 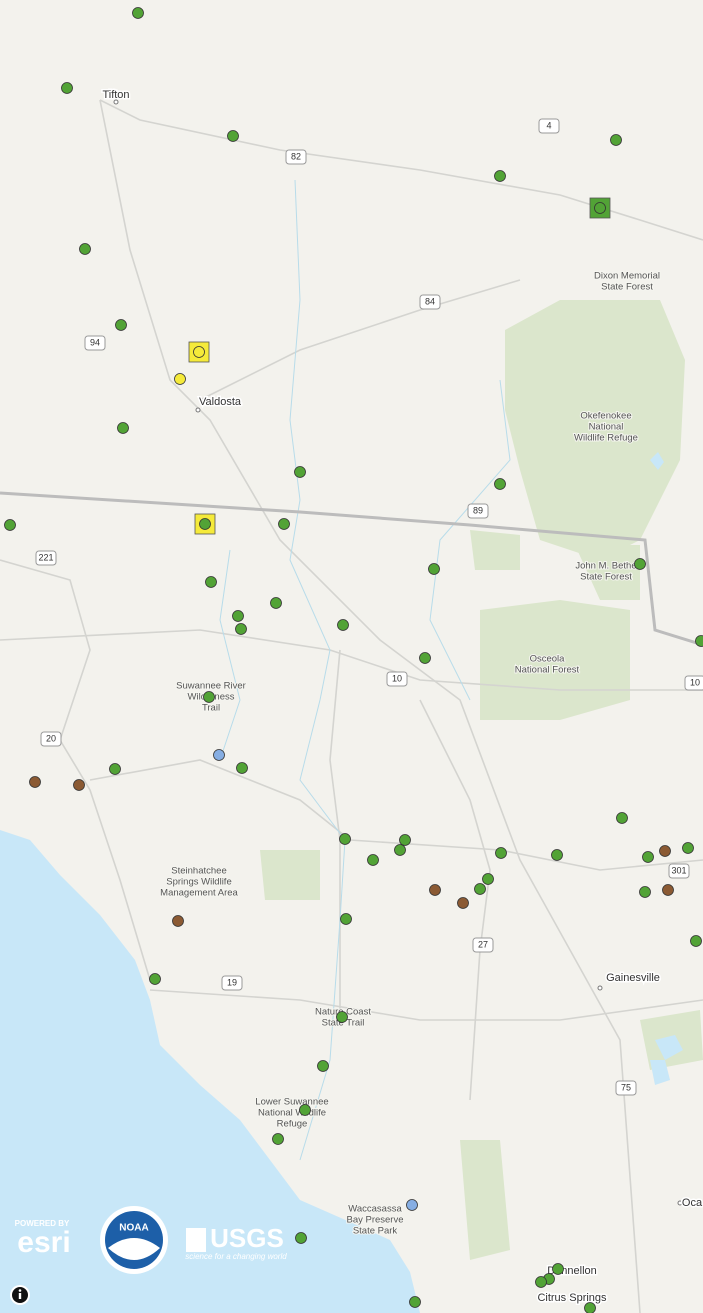 What do you see at coordinates (198, 871) in the screenshot?
I see `park-label: Steinhatchee` at bounding box center [198, 871].